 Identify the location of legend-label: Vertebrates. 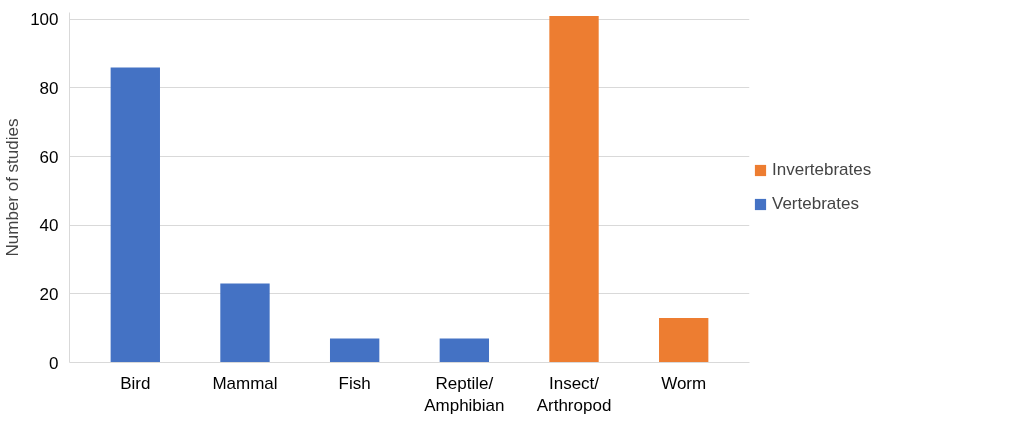
(815, 204).